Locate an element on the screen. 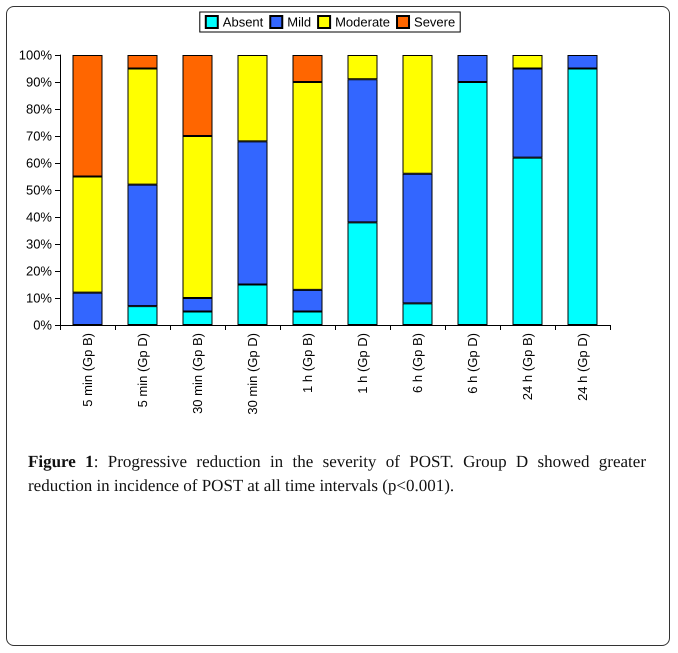 The image size is (678, 653). y-tick-label: 40% is located at coordinates (39, 217).